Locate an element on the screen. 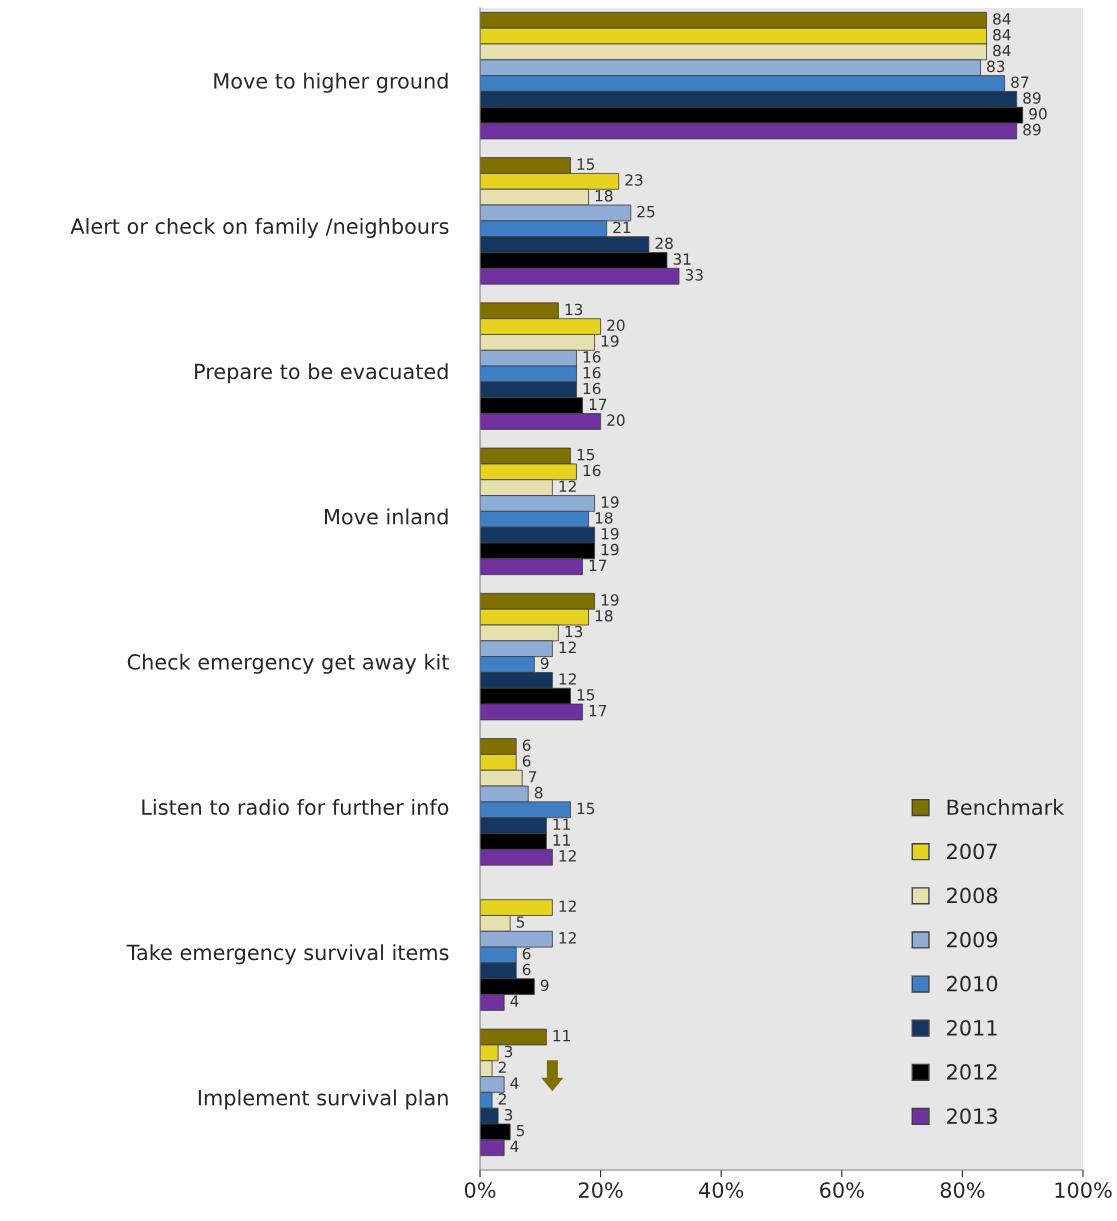 This screenshot has width=1117, height=1221. legend-label: Benchmark is located at coordinates (1006, 807).